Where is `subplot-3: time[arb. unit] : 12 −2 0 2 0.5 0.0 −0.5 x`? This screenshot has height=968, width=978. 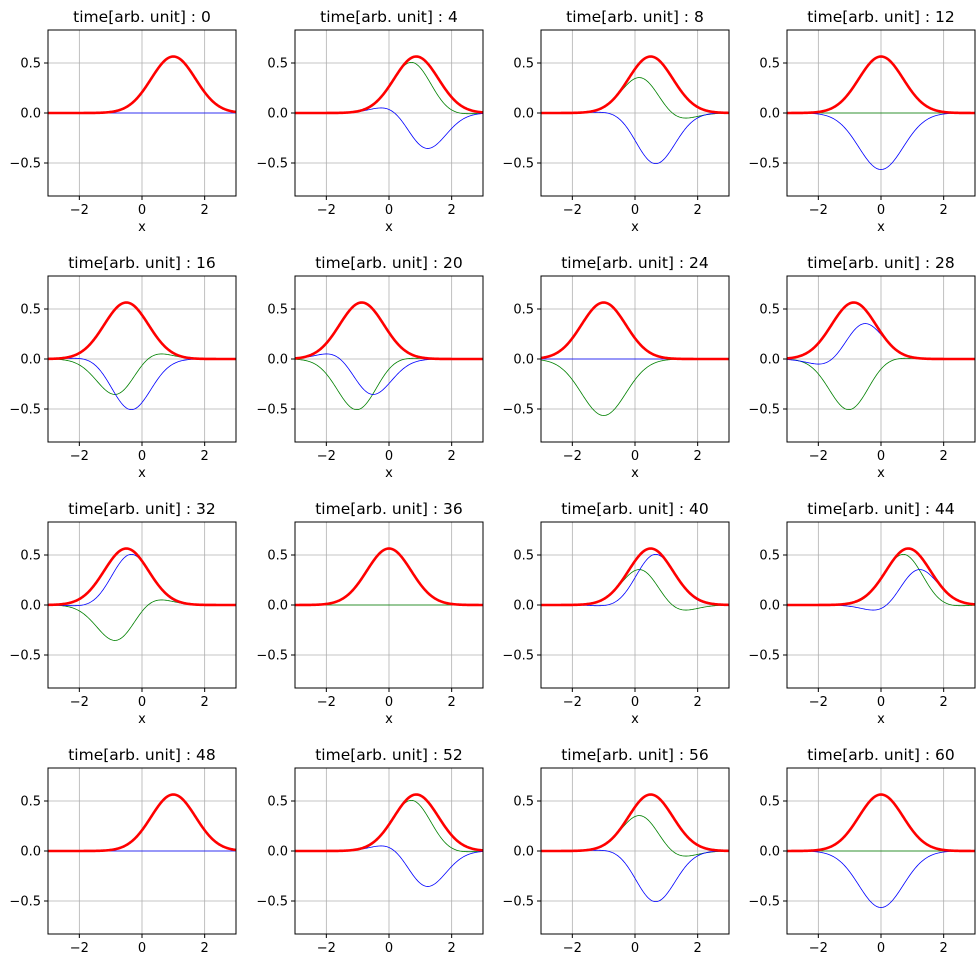 subplot-3: time[arb. unit] : 12 −2 0 2 0.5 0.0 −0.5 x is located at coordinates (862, 121).